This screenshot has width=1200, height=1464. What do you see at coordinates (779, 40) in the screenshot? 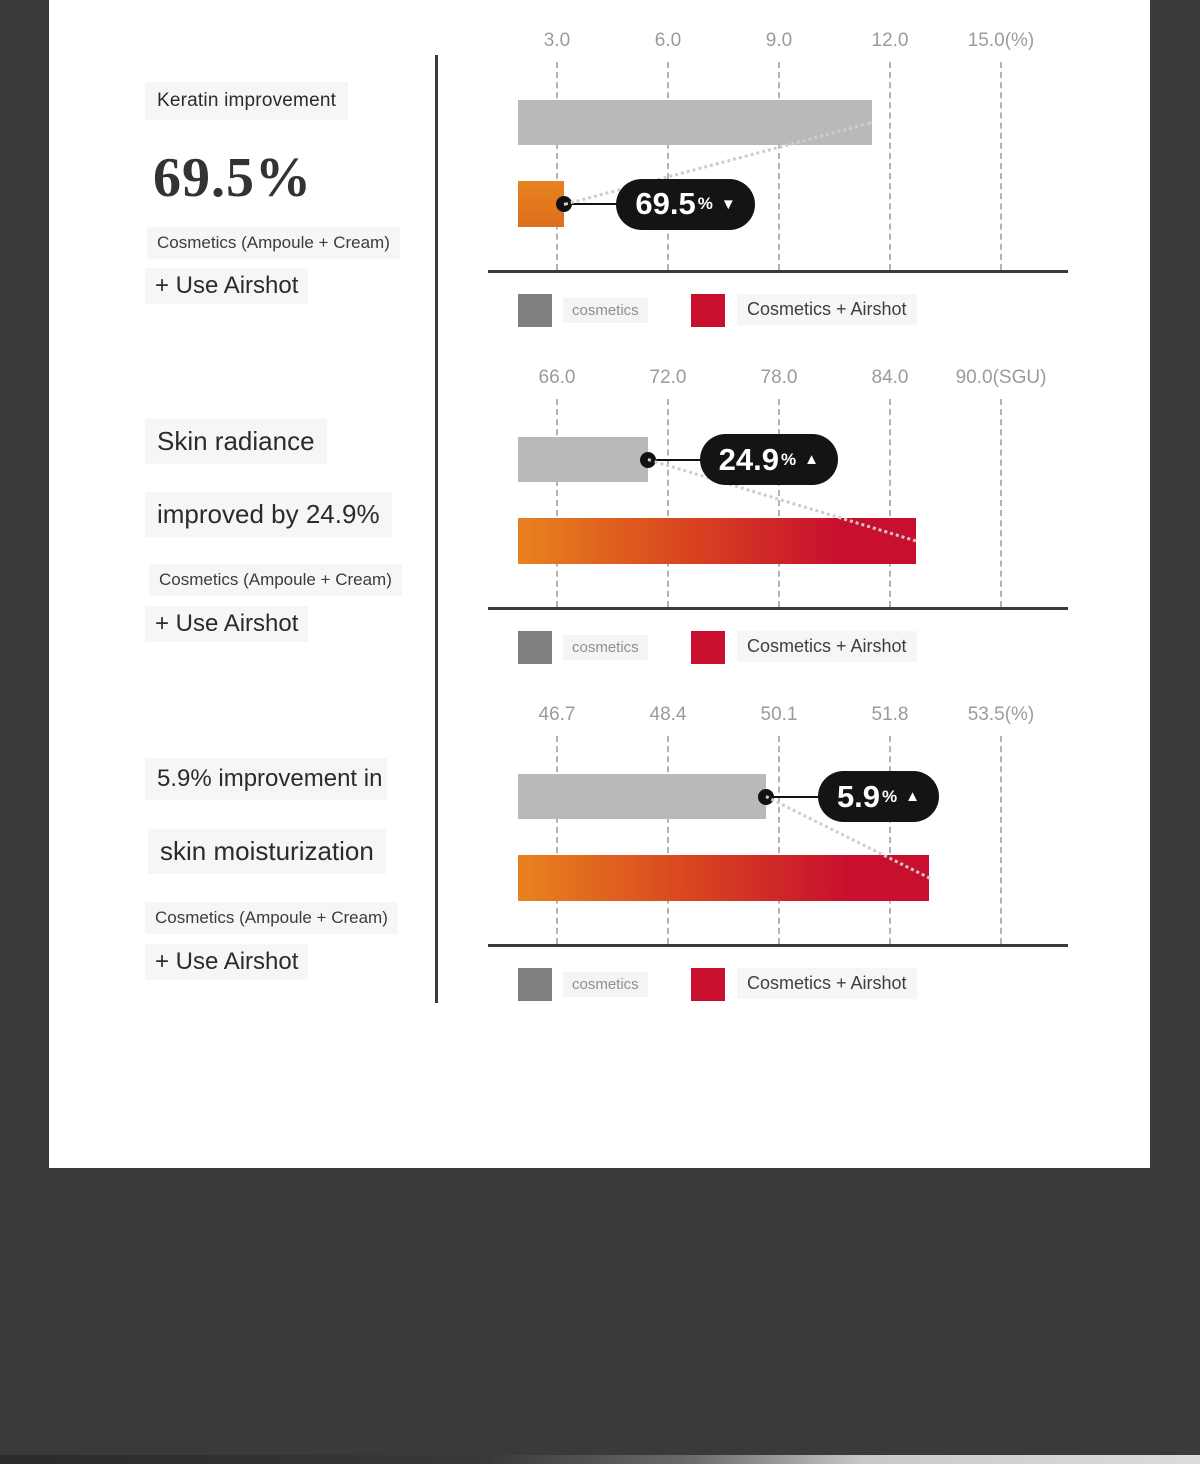
I see `x-tick-label: 9.0` at bounding box center [779, 40].